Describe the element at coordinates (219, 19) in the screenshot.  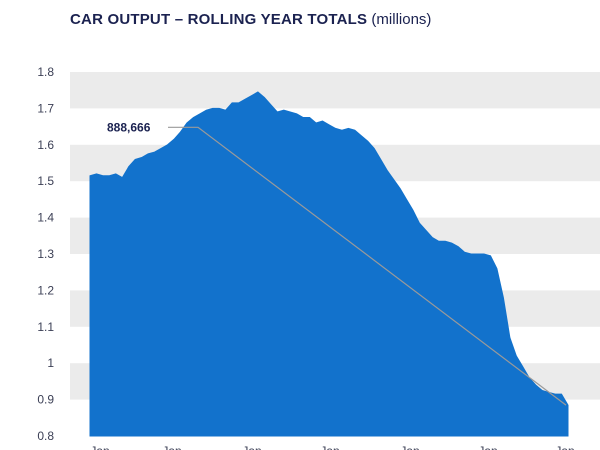
I see `chart-title-text: CAR OUTPUT – ROLLING YEAR TOTALS` at that location.